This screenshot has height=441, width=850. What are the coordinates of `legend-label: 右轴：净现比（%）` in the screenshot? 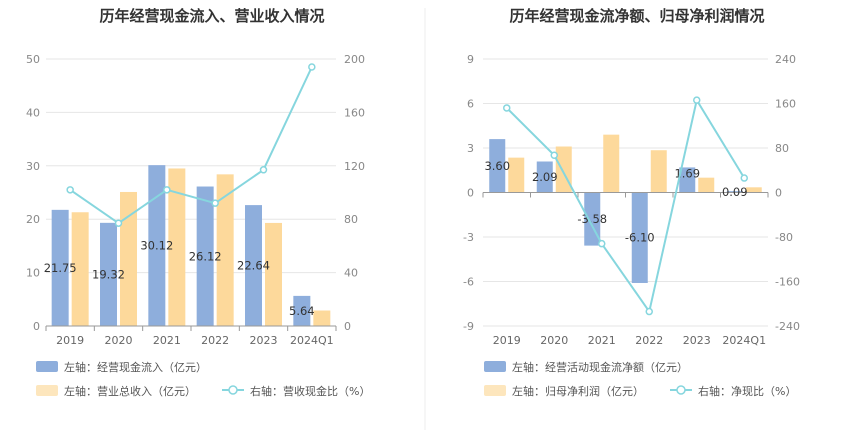 It's located at (747, 391).